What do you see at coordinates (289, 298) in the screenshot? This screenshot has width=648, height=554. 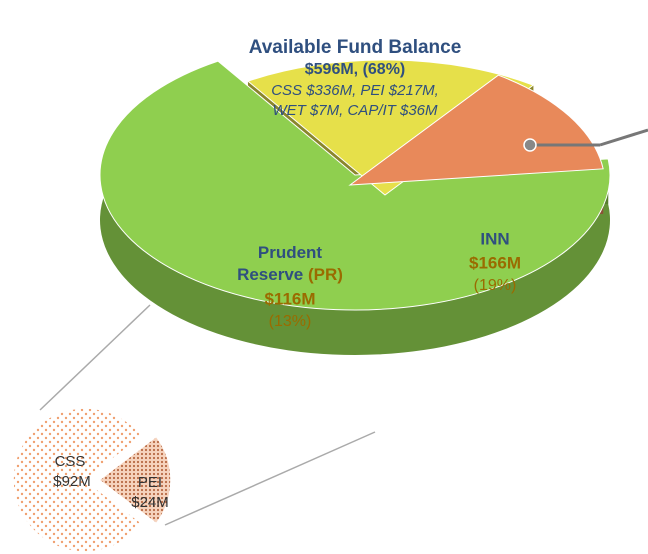 I see `value-label: $116M` at bounding box center [289, 298].